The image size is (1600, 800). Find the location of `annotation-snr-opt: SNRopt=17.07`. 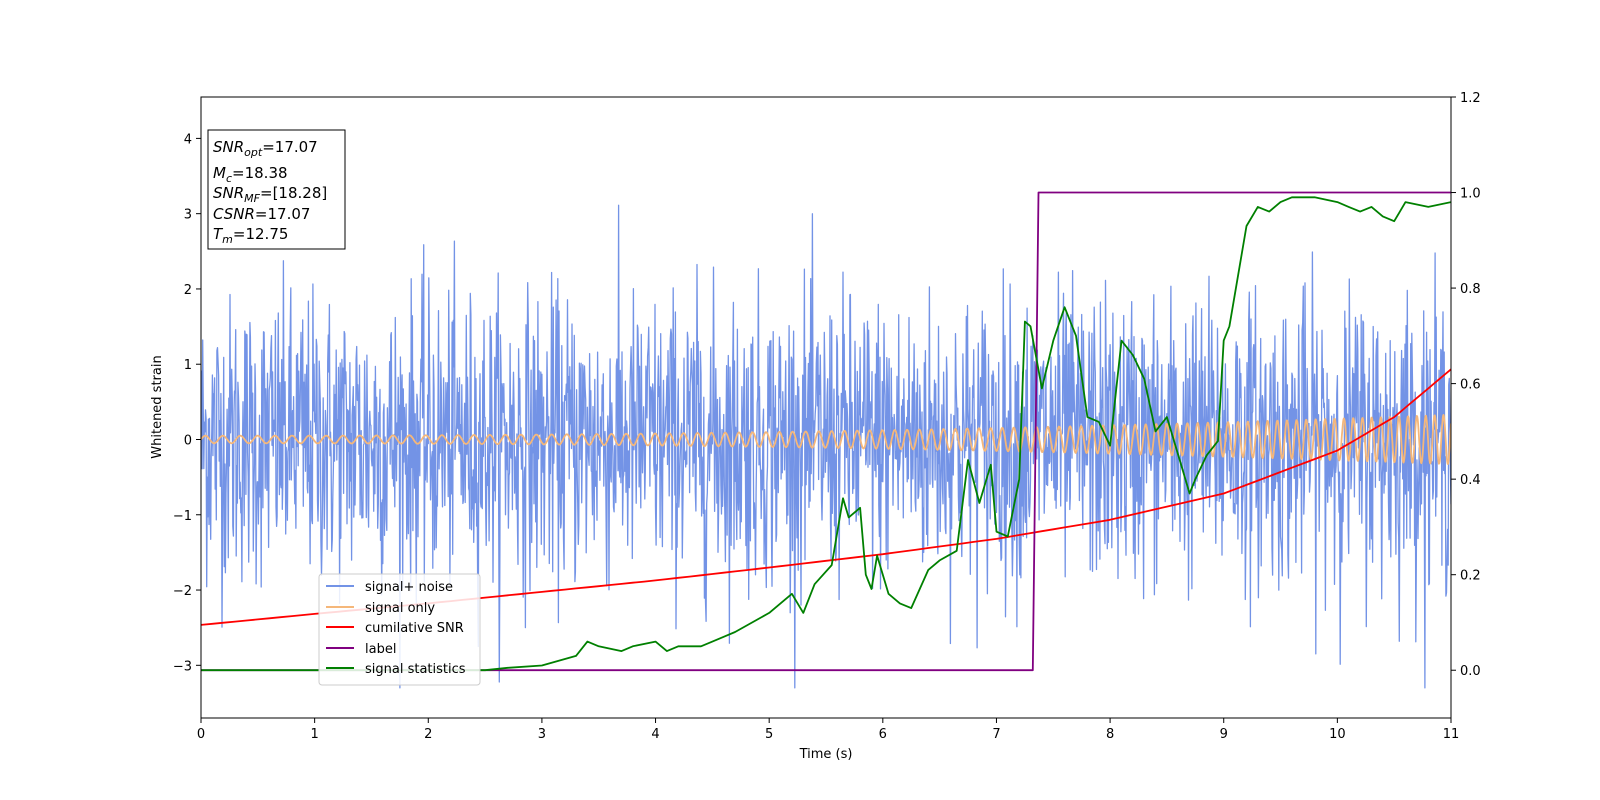

annotation-snr-opt: SNRopt=17.07 is located at coordinates (265, 148).